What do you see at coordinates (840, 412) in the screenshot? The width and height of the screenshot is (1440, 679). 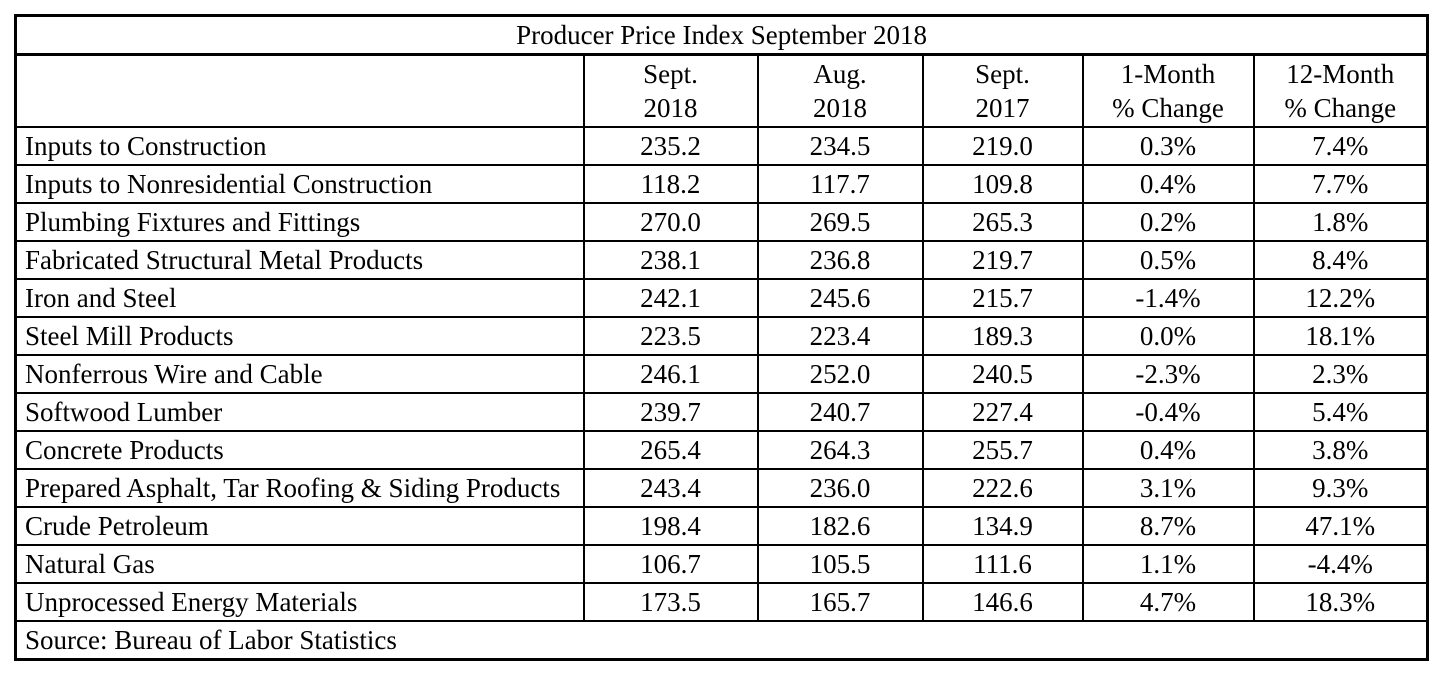 I see `value-cell-aug-2018: 240.7` at bounding box center [840, 412].